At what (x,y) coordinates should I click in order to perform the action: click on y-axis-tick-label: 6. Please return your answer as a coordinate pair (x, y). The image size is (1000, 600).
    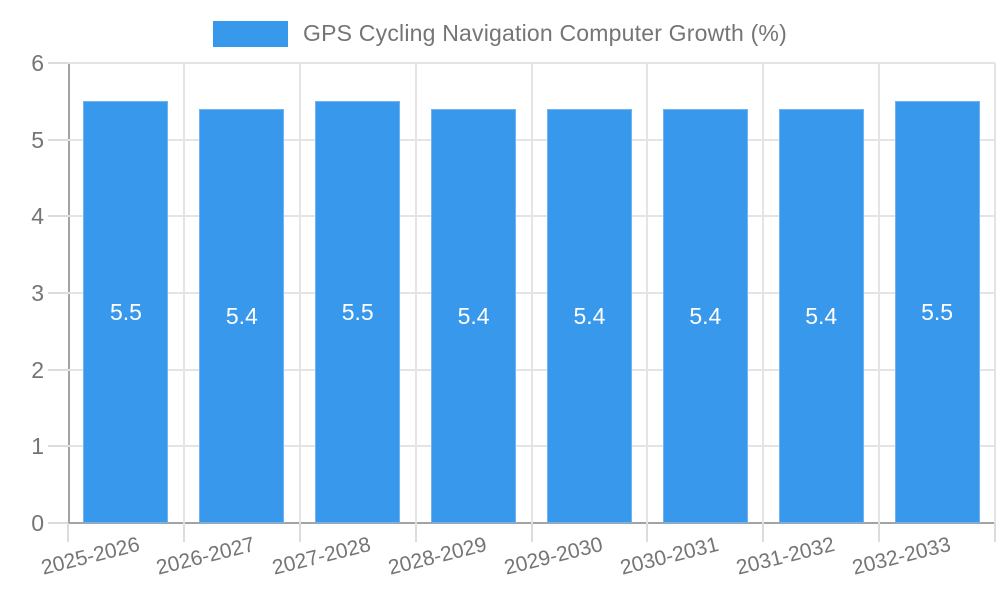
    Looking at the image, I should click on (37, 63).